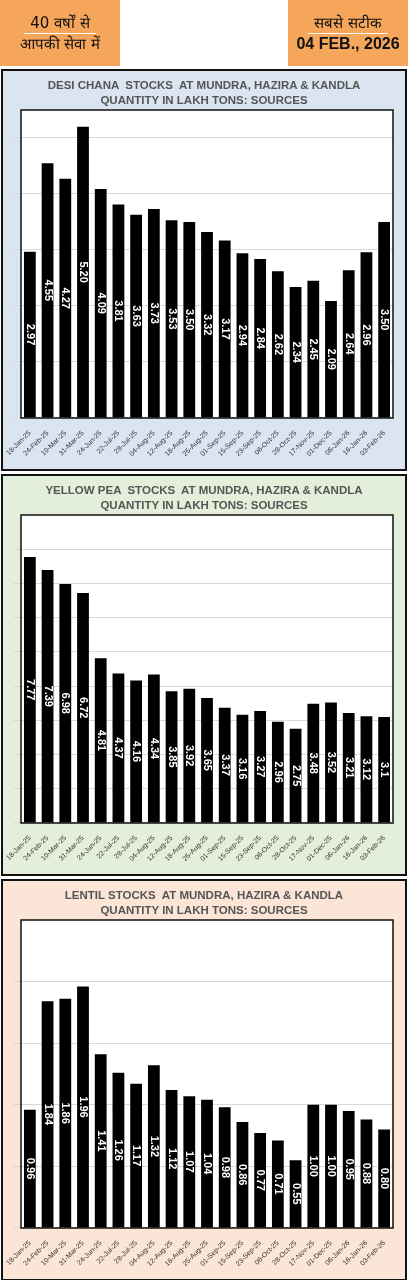  What do you see at coordinates (314, 763) in the screenshot?
I see `data-label: 3.48` at bounding box center [314, 763].